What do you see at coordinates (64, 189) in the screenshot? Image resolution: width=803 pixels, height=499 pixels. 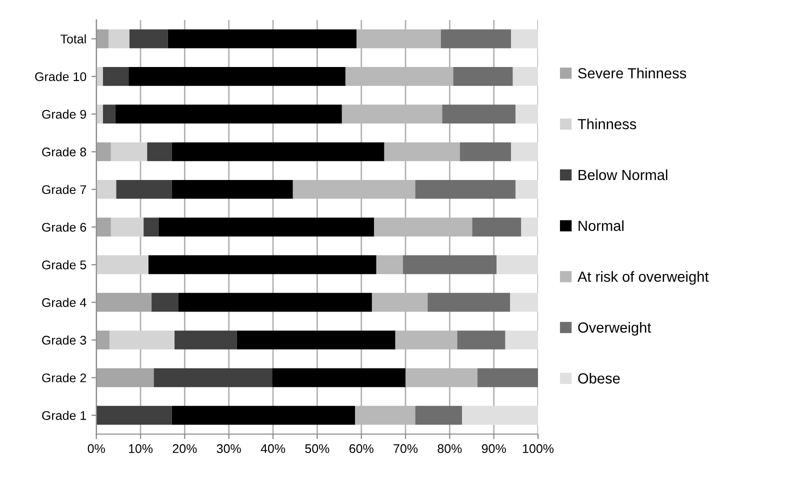 I see `y-tick-label: Grade 7` at bounding box center [64, 189].